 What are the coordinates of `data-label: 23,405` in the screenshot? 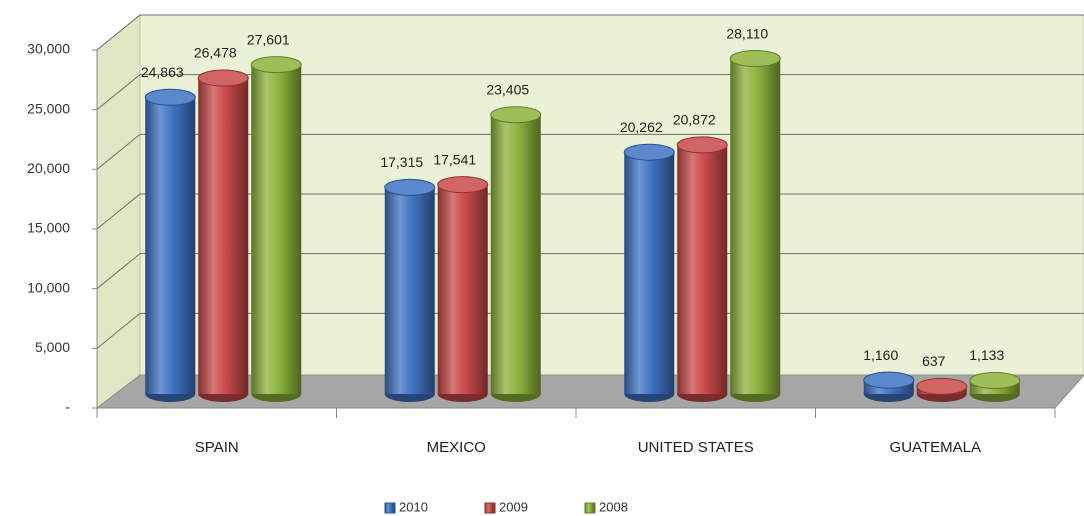 It's located at (507, 89).